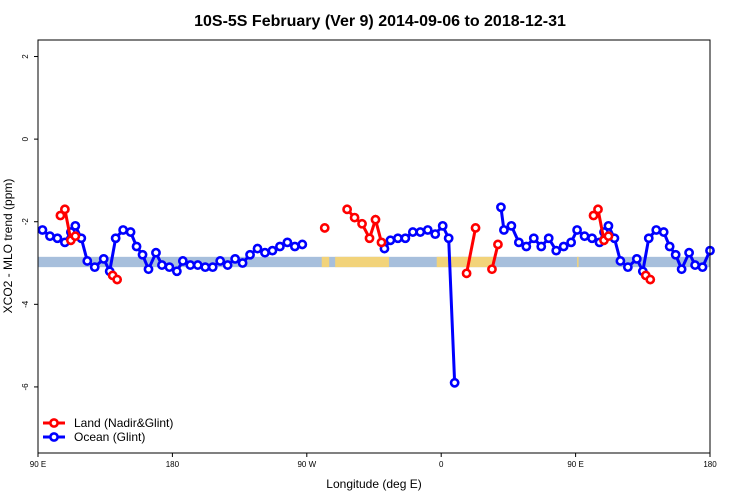  I want to click on y-tick-label: 2, so click(25, 56).